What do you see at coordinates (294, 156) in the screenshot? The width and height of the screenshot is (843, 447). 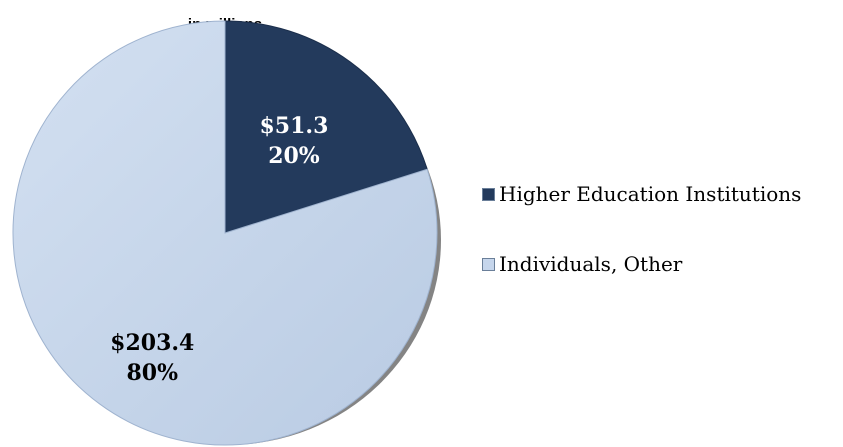 I see `percent-label-higher-education: 20%` at bounding box center [294, 156].